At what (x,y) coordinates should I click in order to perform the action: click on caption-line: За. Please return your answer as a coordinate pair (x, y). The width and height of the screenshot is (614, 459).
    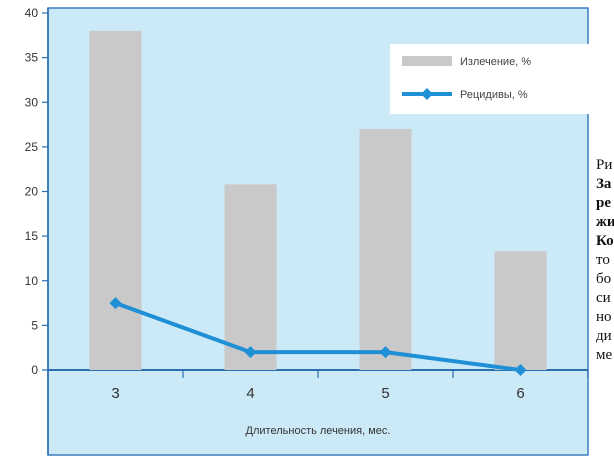
    Looking at the image, I should click on (604, 184).